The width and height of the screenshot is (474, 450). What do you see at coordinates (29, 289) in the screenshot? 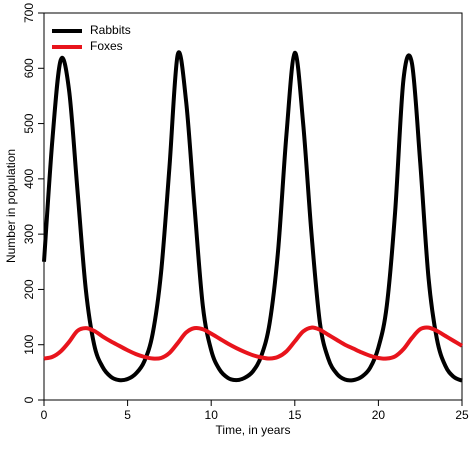
I see `y-tick-label: 200` at bounding box center [29, 289].